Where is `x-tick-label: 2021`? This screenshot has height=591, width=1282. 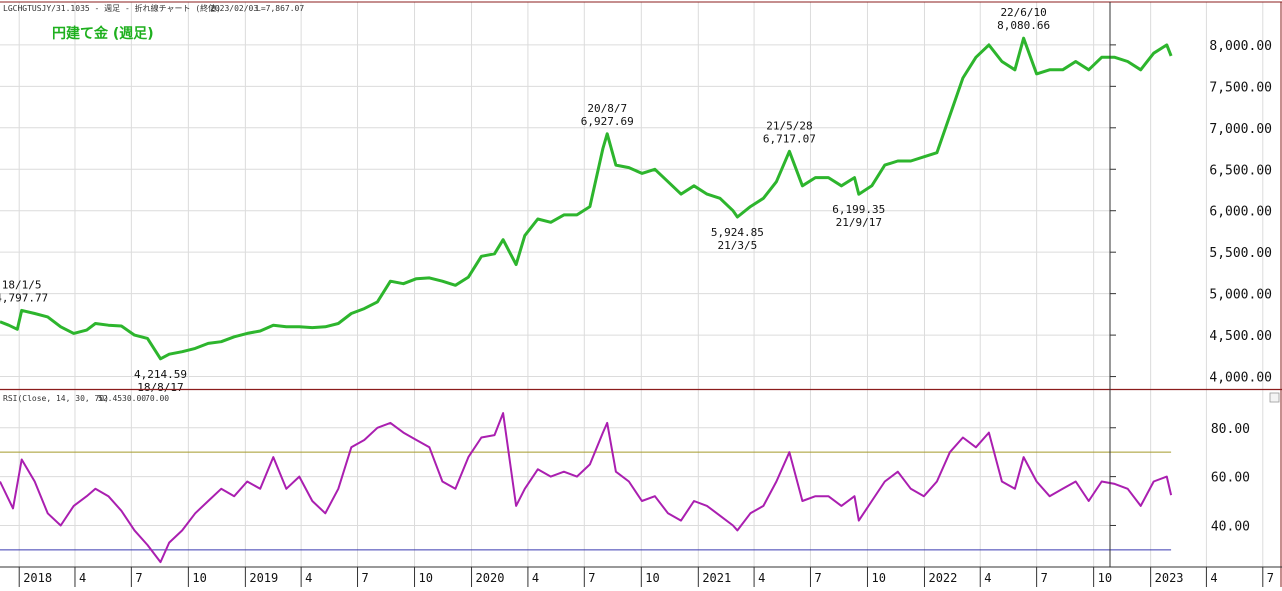 x-tick-label: 2021 is located at coordinates (716, 578).